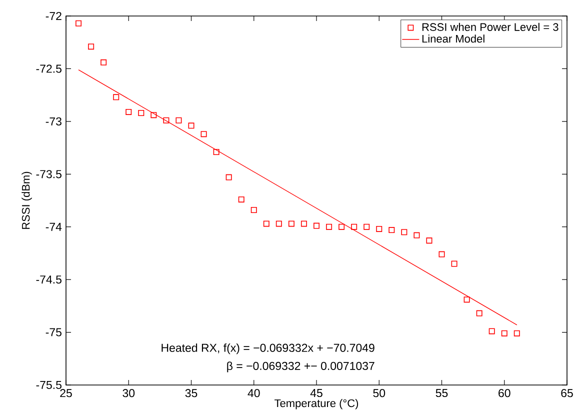 This screenshot has width=585, height=416. I want to click on x-tick-label: 25, so click(66, 393).